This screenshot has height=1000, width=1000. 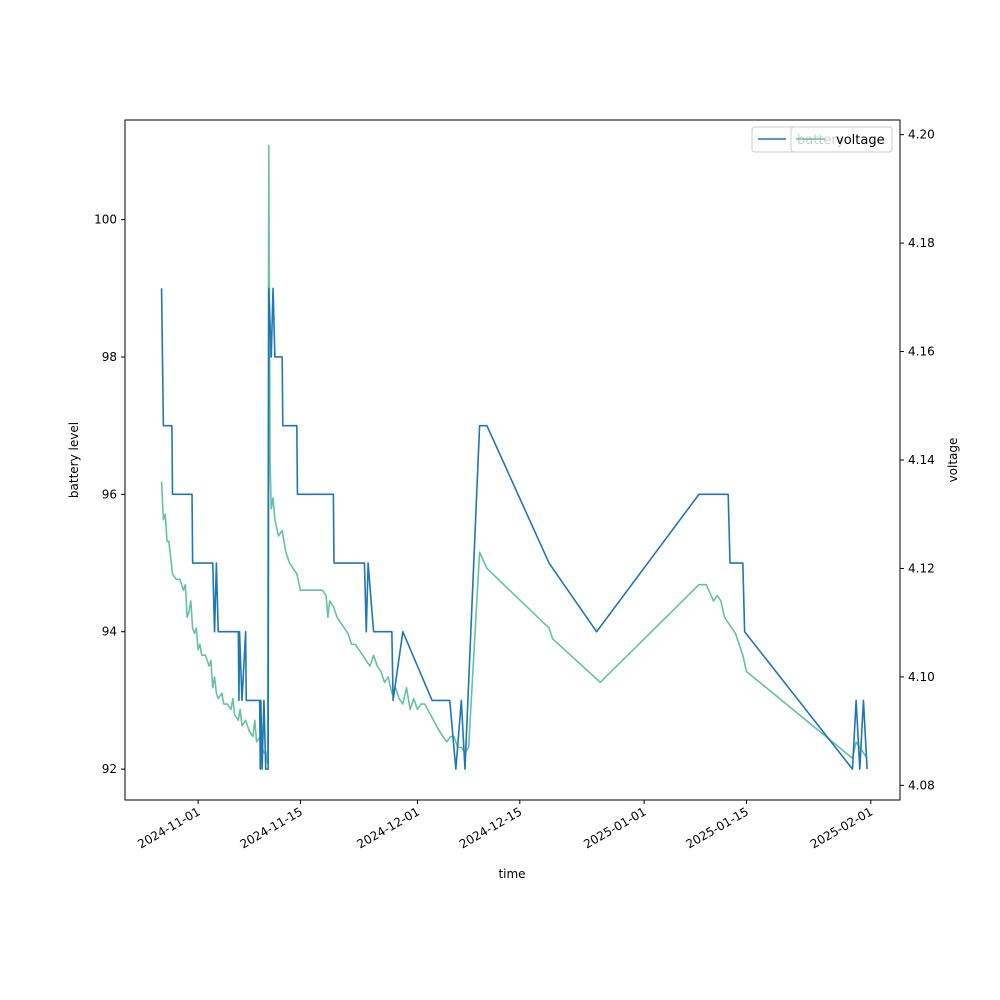 I want to click on left-y-axis: 92 94 96 98 100, so click(x=109, y=494).